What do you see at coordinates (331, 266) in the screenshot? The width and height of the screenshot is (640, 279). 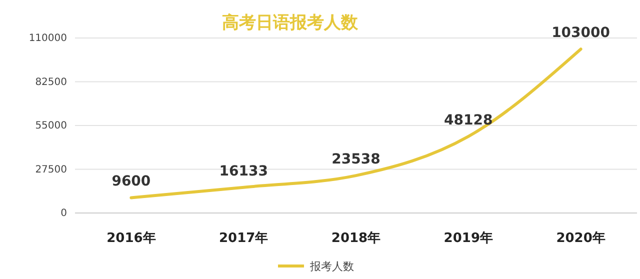 I see `legend-label: 报考人数` at bounding box center [331, 266].